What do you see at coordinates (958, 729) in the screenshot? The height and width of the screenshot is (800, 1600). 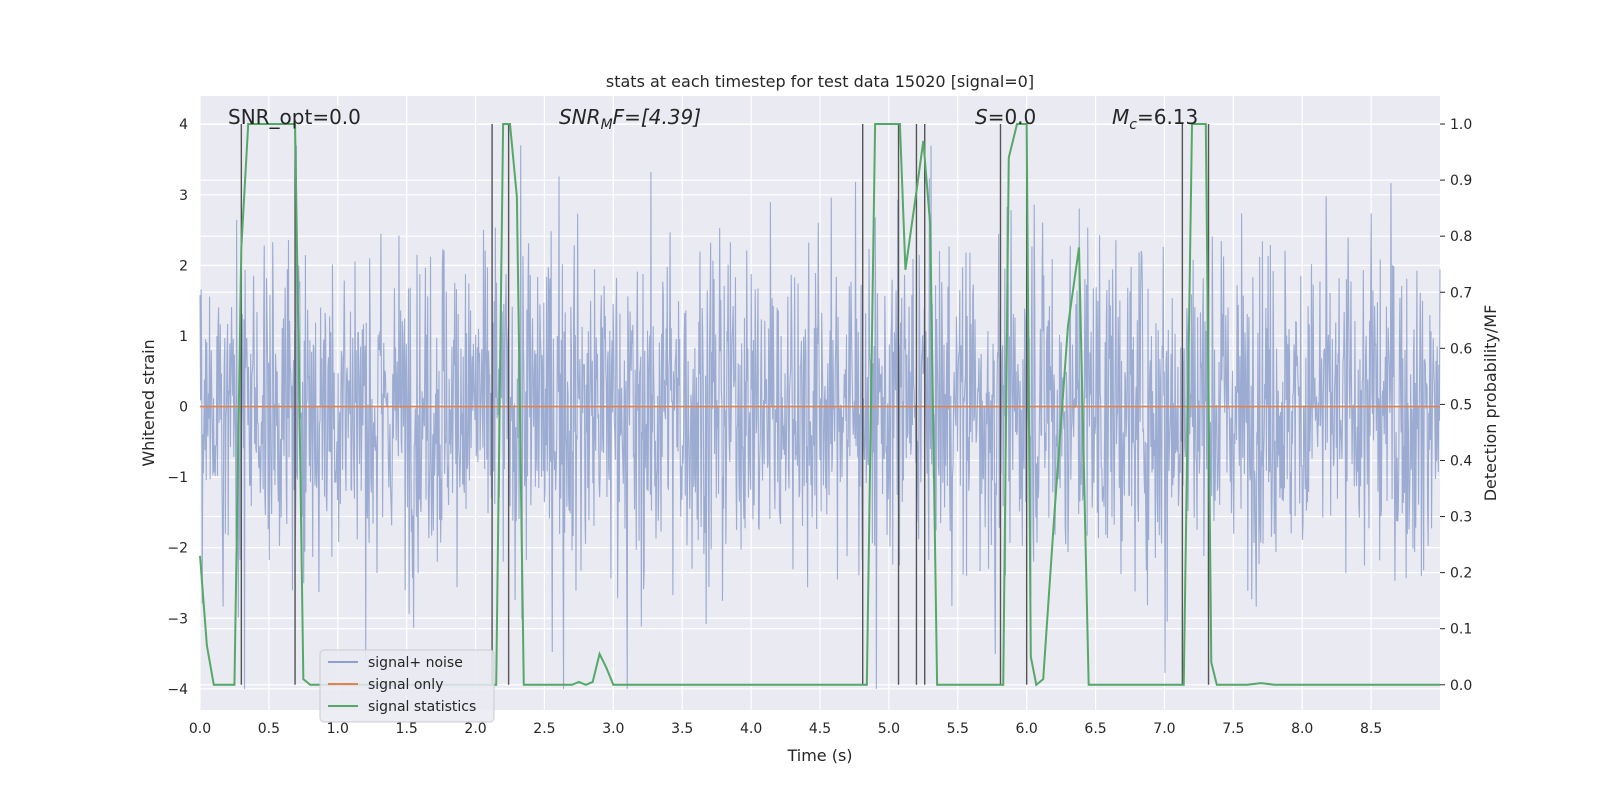 I see `x-tick-label-11: 5.5` at bounding box center [958, 729].